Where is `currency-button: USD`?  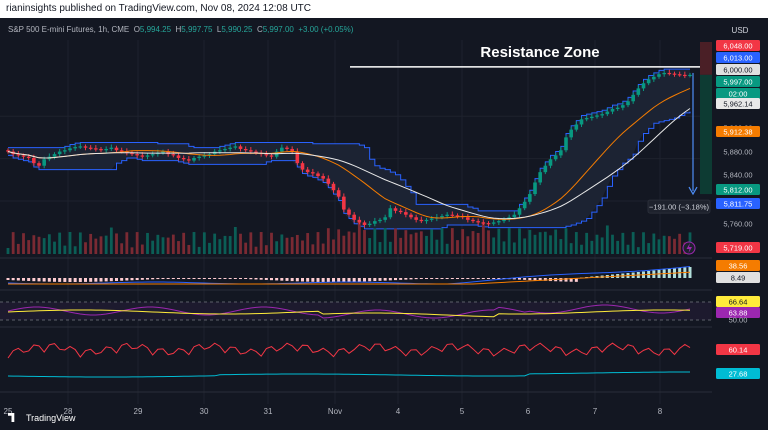 currency-button: USD is located at coordinates (740, 30).